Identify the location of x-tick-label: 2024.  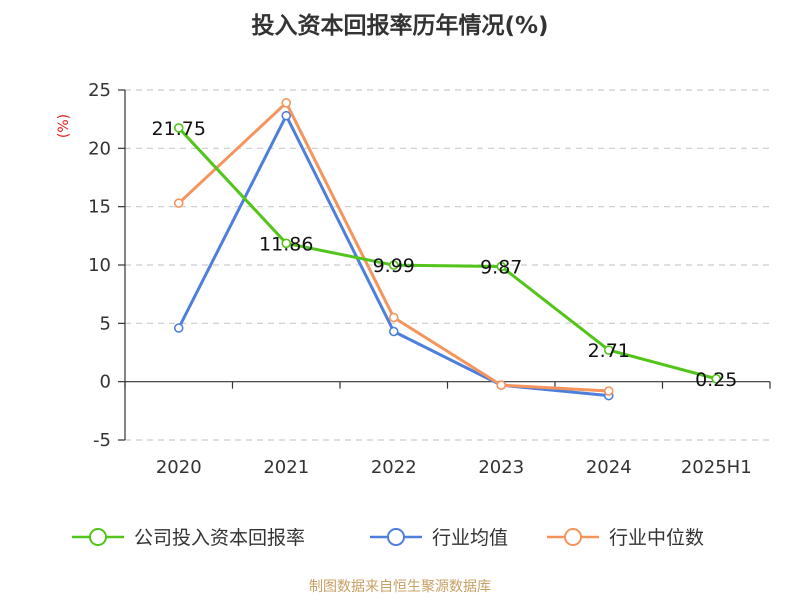
(609, 467).